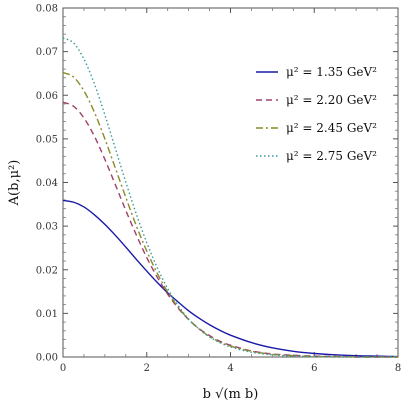 The width and height of the screenshot is (407, 409). What do you see at coordinates (47, 314) in the screenshot?
I see `y-tick-label: 0.01` at bounding box center [47, 314].